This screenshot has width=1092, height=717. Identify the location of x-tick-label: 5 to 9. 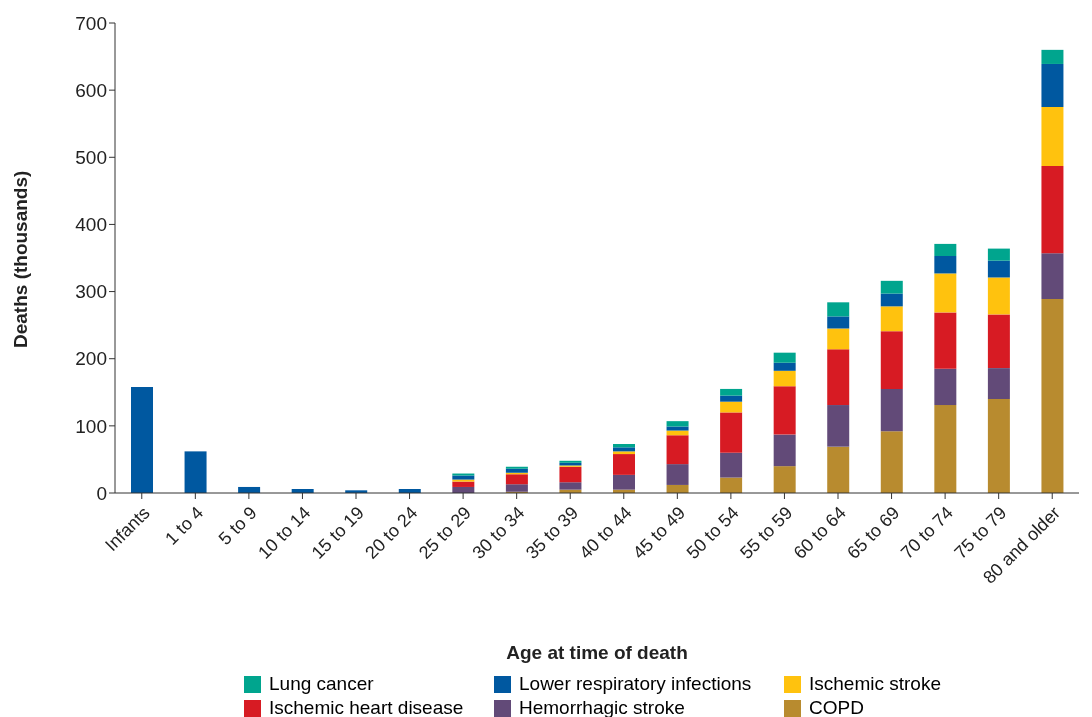
(237, 525).